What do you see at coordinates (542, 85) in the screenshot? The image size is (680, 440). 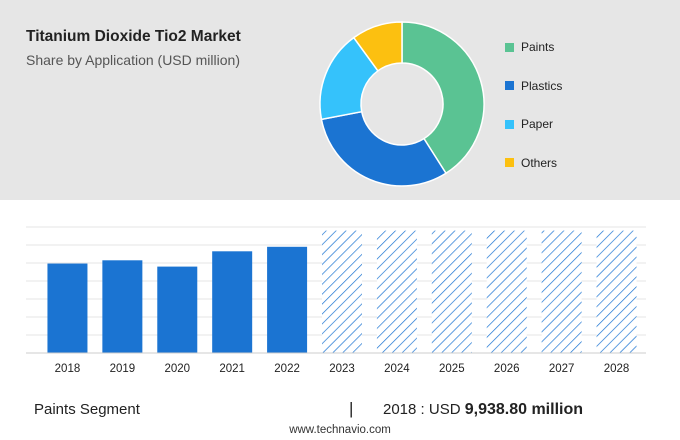 I see `legend-label: Plastics` at bounding box center [542, 85].